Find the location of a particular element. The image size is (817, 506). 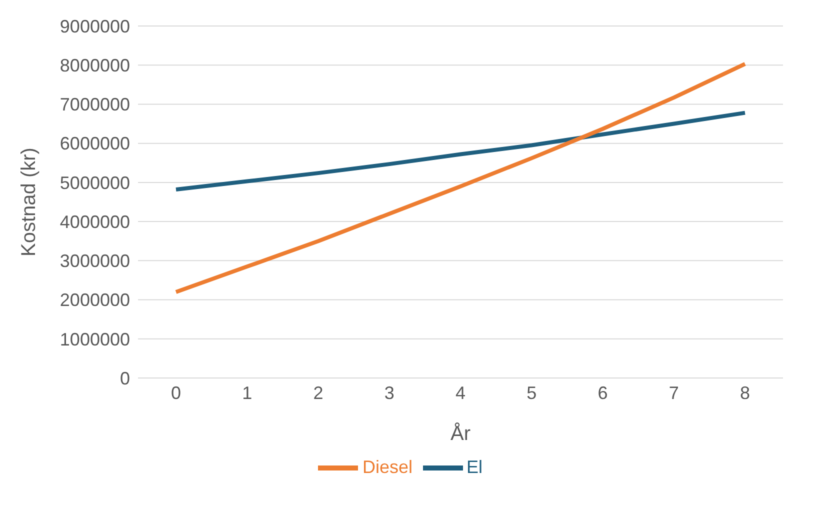

y-axis-title: Kostnad (kr) is located at coordinates (29, 202).